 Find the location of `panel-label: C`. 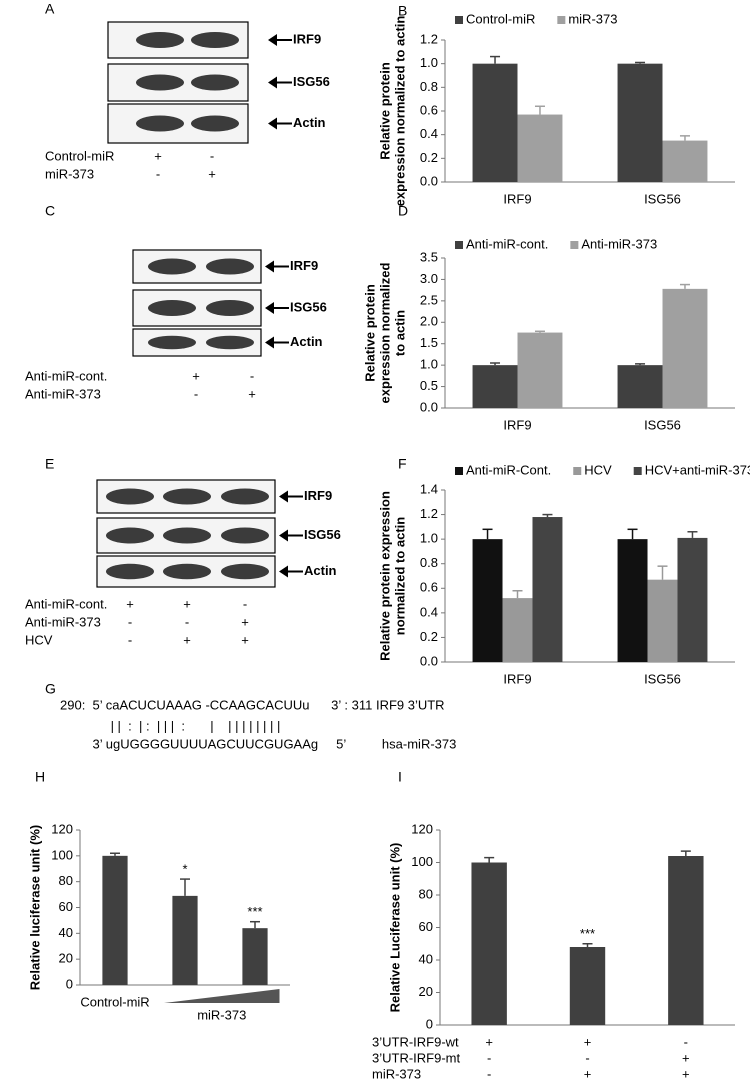

panel-label: C is located at coordinates (50, 211).